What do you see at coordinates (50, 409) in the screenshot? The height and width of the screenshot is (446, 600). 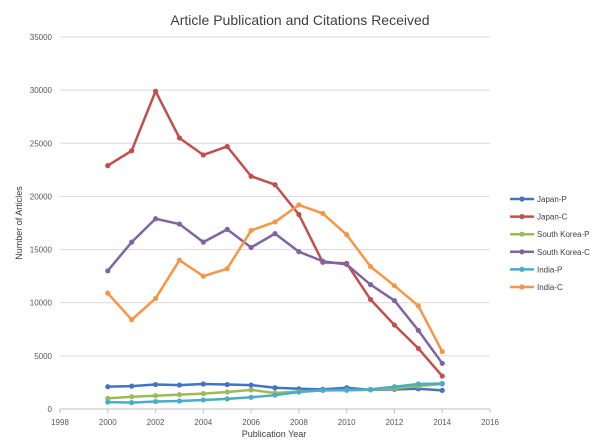 I see `y-tick-label: 0` at bounding box center [50, 409].